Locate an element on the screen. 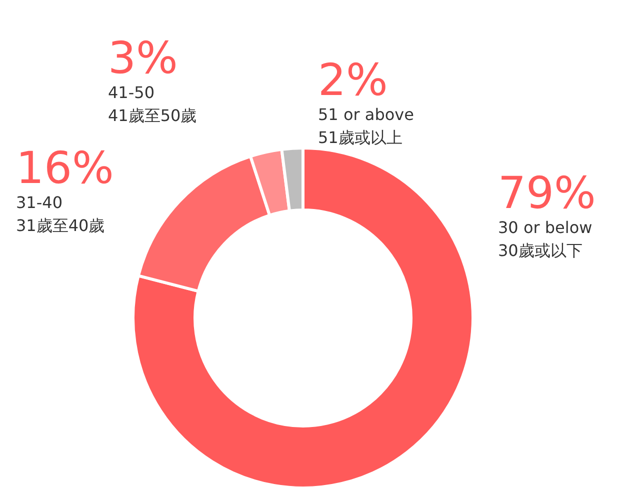 This screenshot has height=487, width=625. slice-label: 41-50 41歲至50歲 is located at coordinates (152, 104).